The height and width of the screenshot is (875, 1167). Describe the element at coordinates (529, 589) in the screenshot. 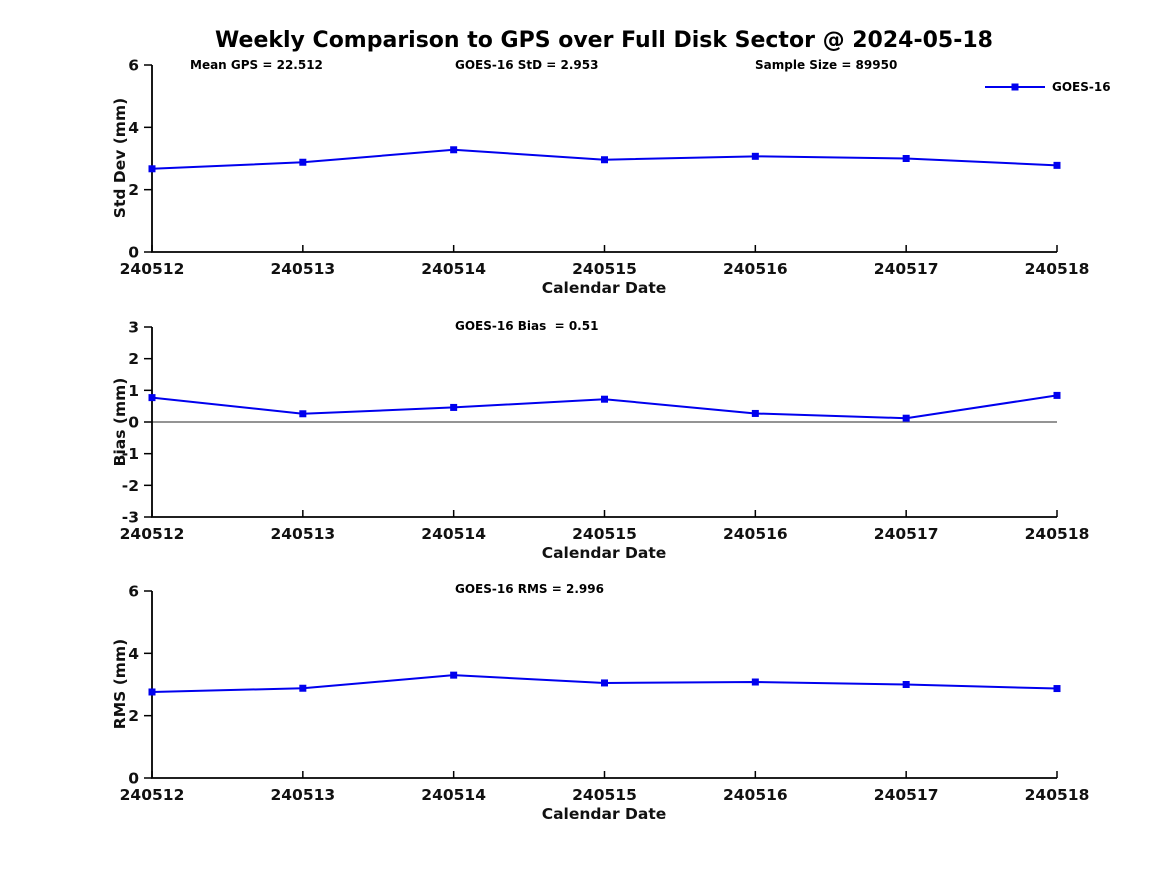

I see `annotation-rms: GOES-16 RMS = 2.996` at that location.